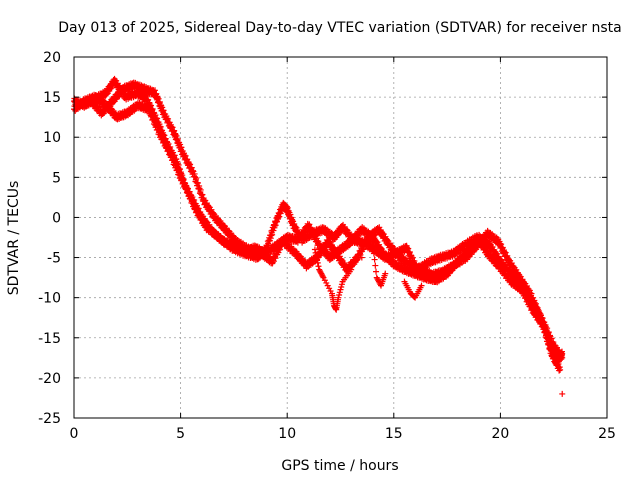  I want to click on x-tick-label: 20, so click(500, 434).